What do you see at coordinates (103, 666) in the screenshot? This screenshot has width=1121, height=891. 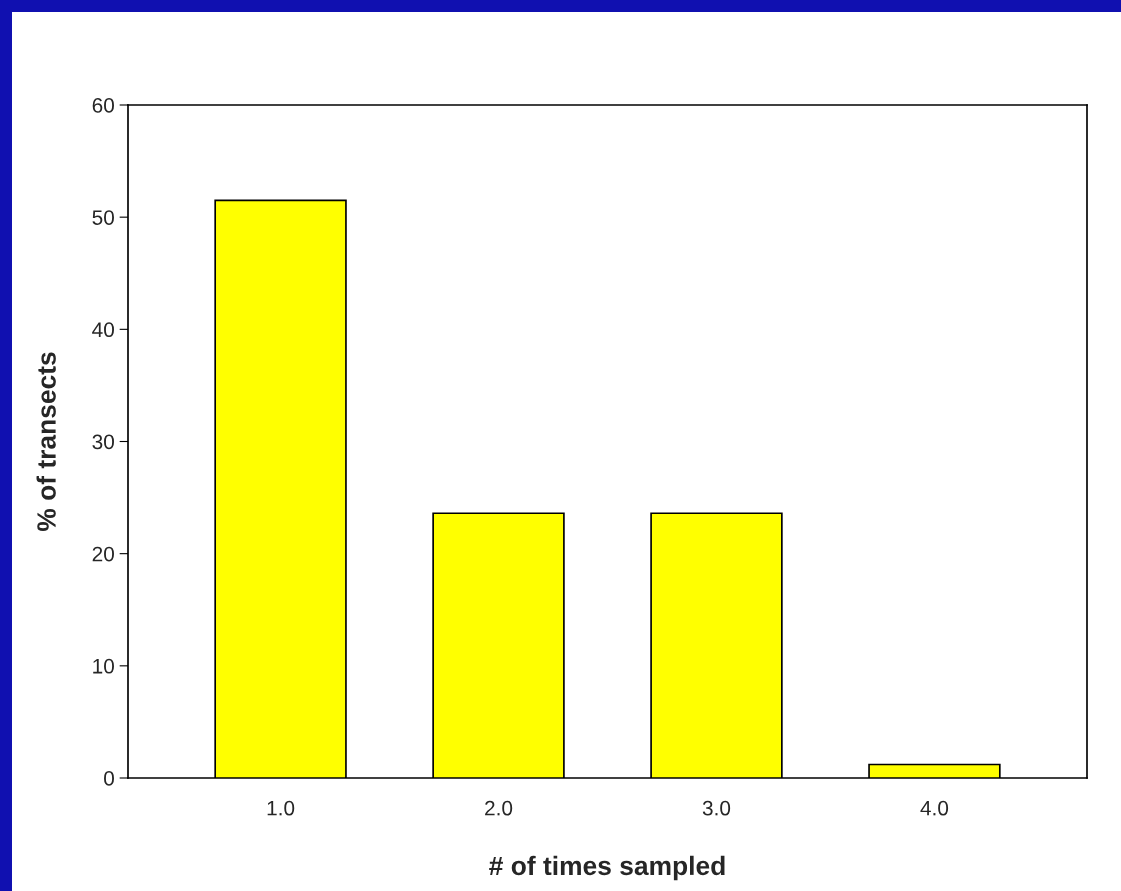 I see `y-tick-label: 10` at bounding box center [103, 666].